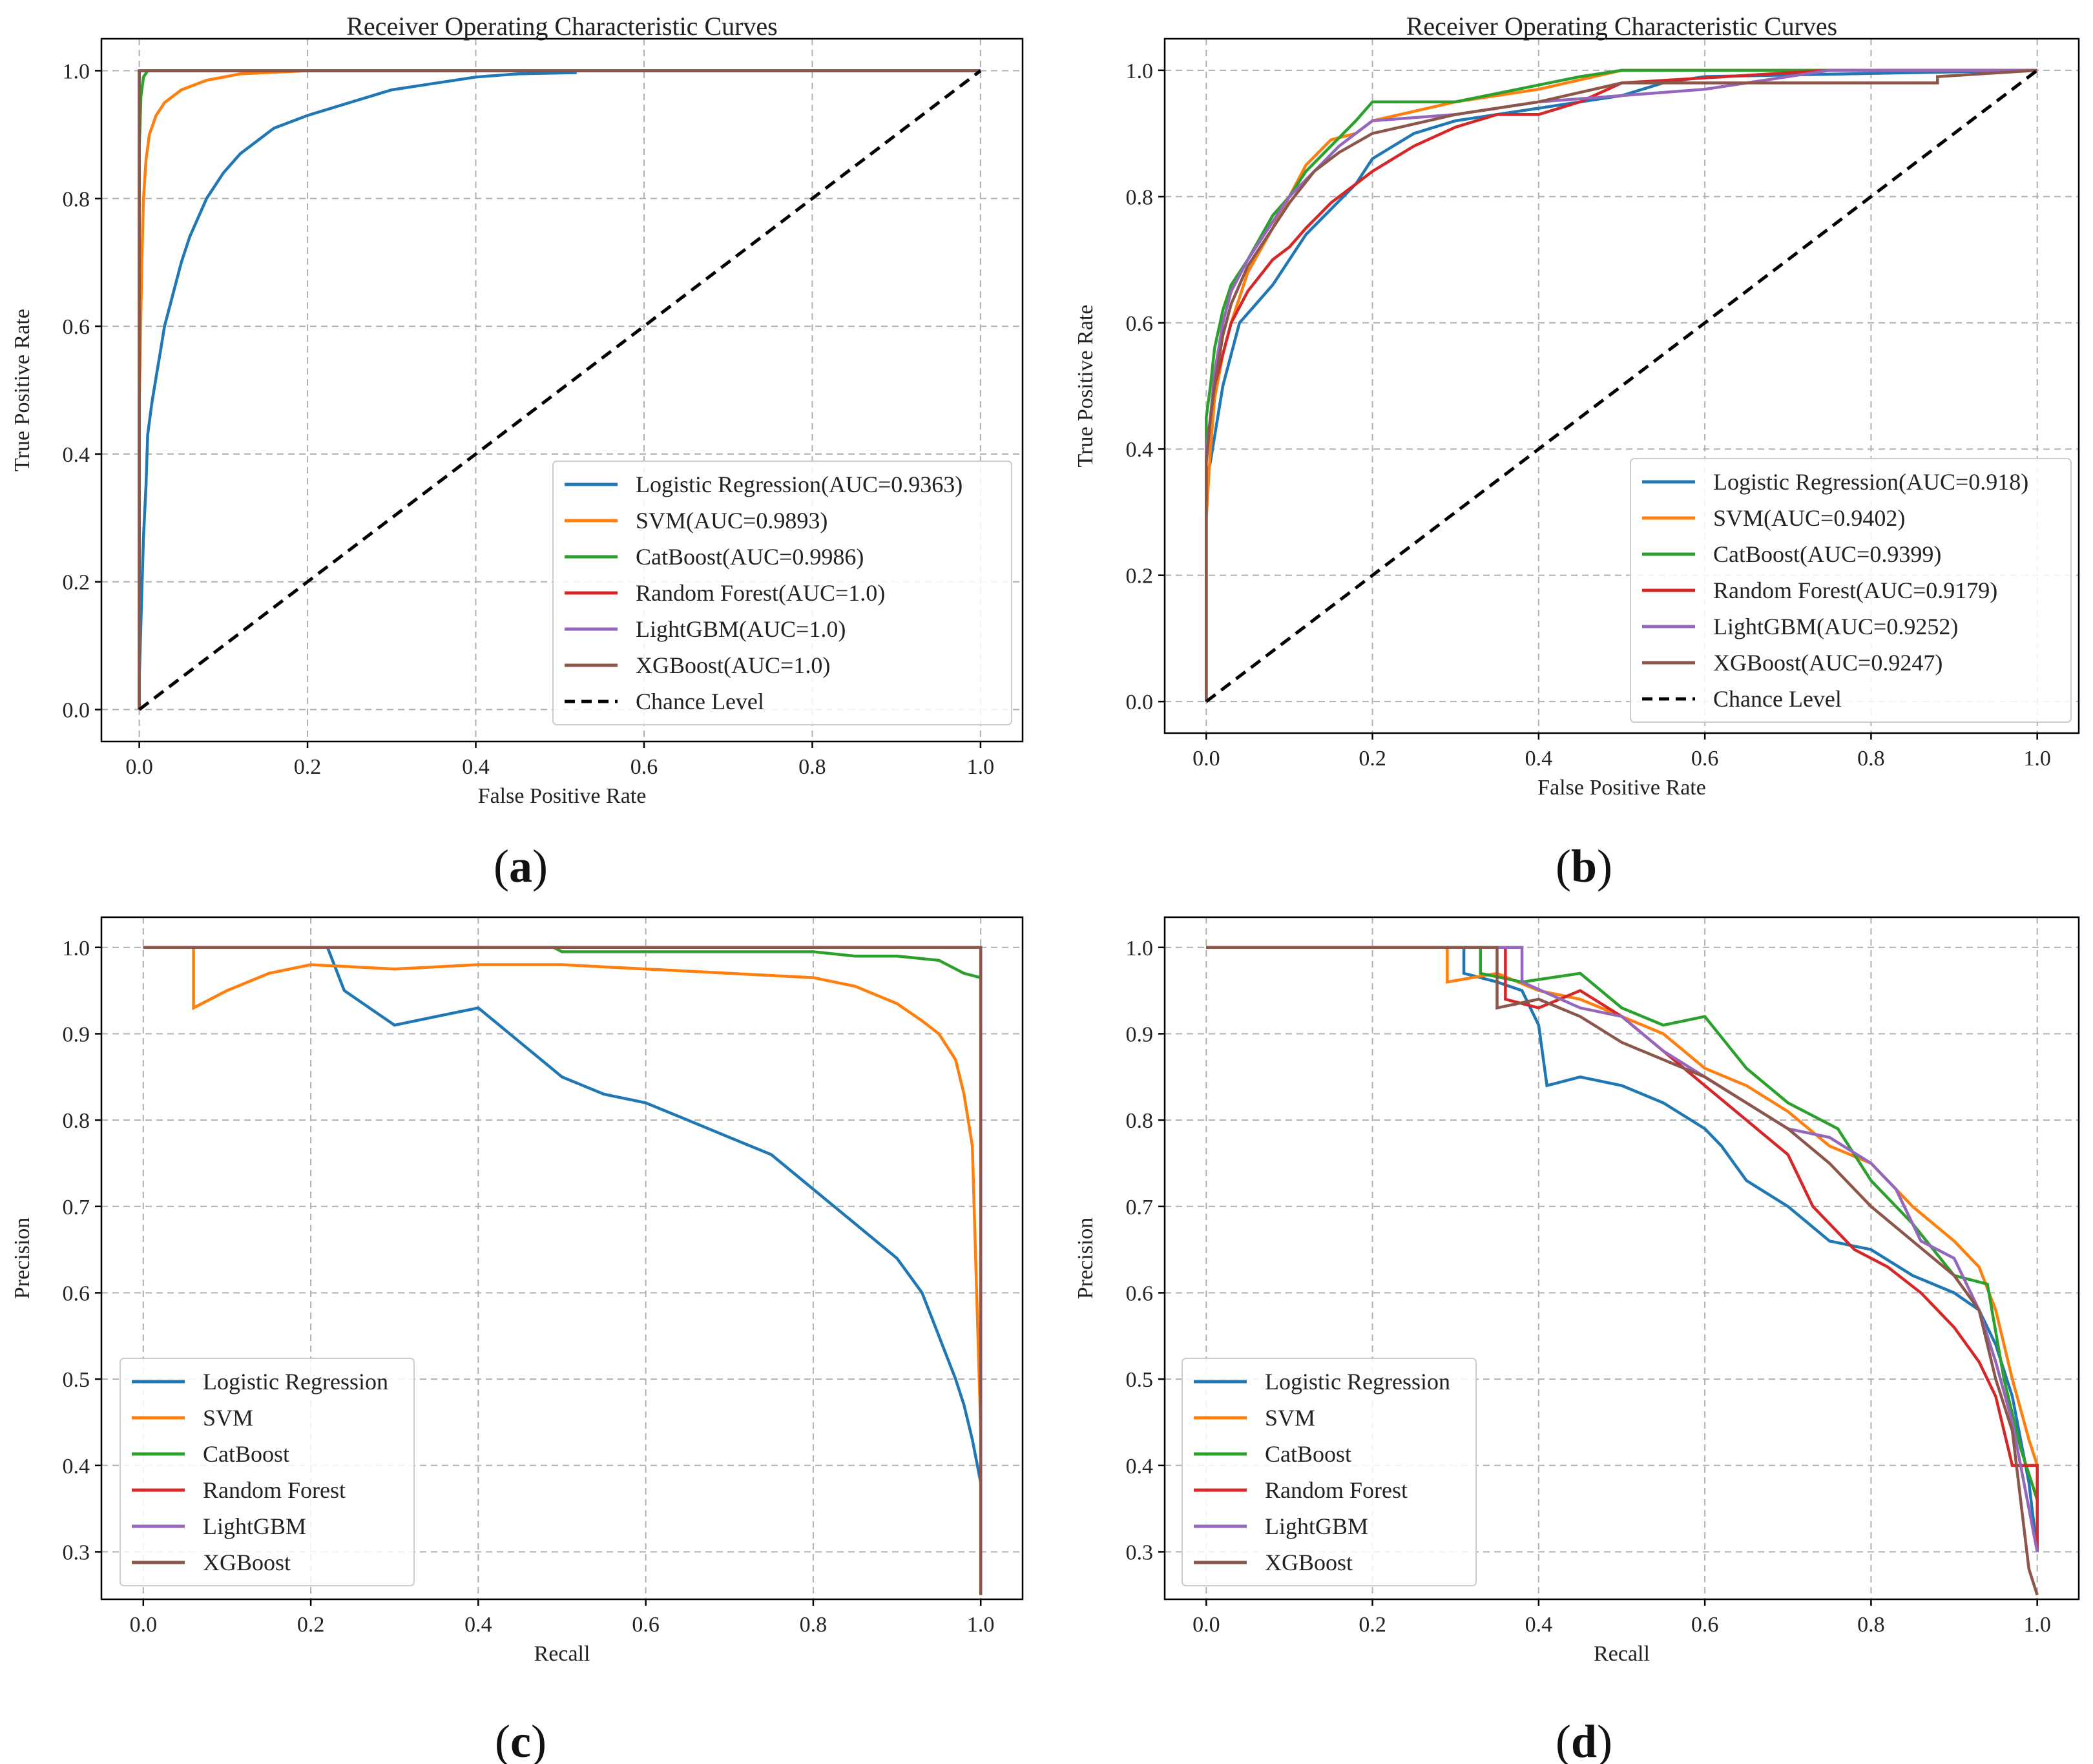 This screenshot has height=1764, width=2093. I want to click on y-tick-label: 0.9, so click(1140, 1034).